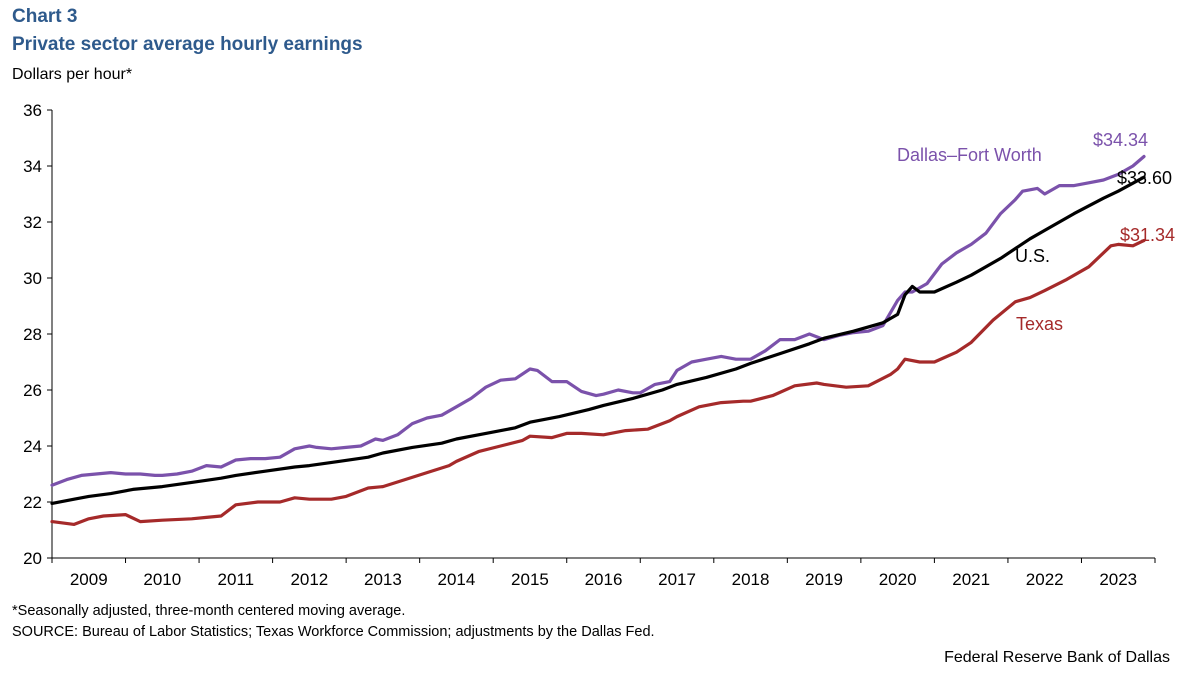  Describe the element at coordinates (32, 334) in the screenshot. I see `y-tick-label: 28` at that location.